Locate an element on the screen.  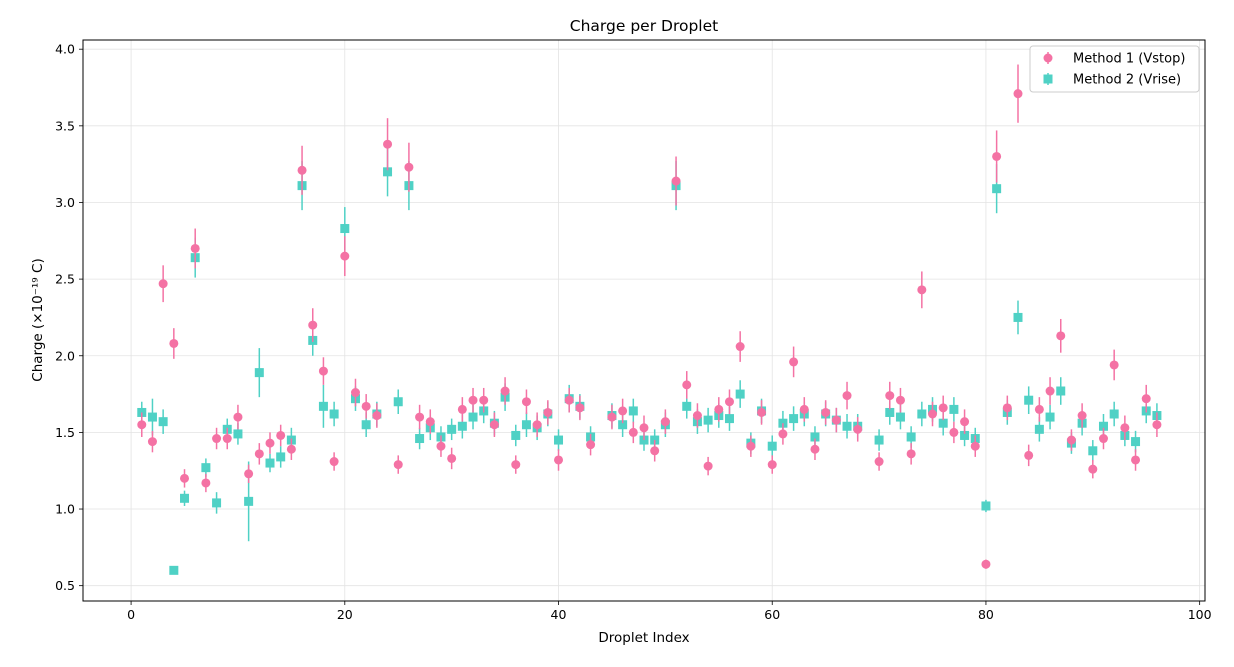
y-axis-label: Charge (×10⁻¹⁹ C) is located at coordinates (38, 319).